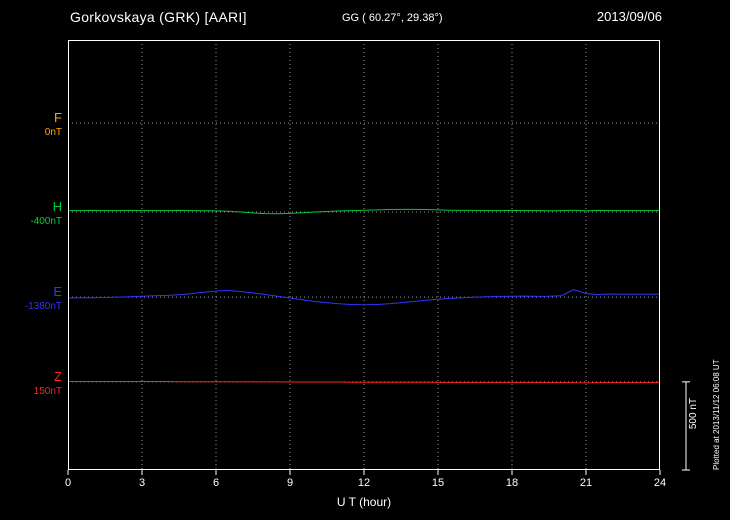  I want to click on x-tick-label: 21, so click(586, 483).